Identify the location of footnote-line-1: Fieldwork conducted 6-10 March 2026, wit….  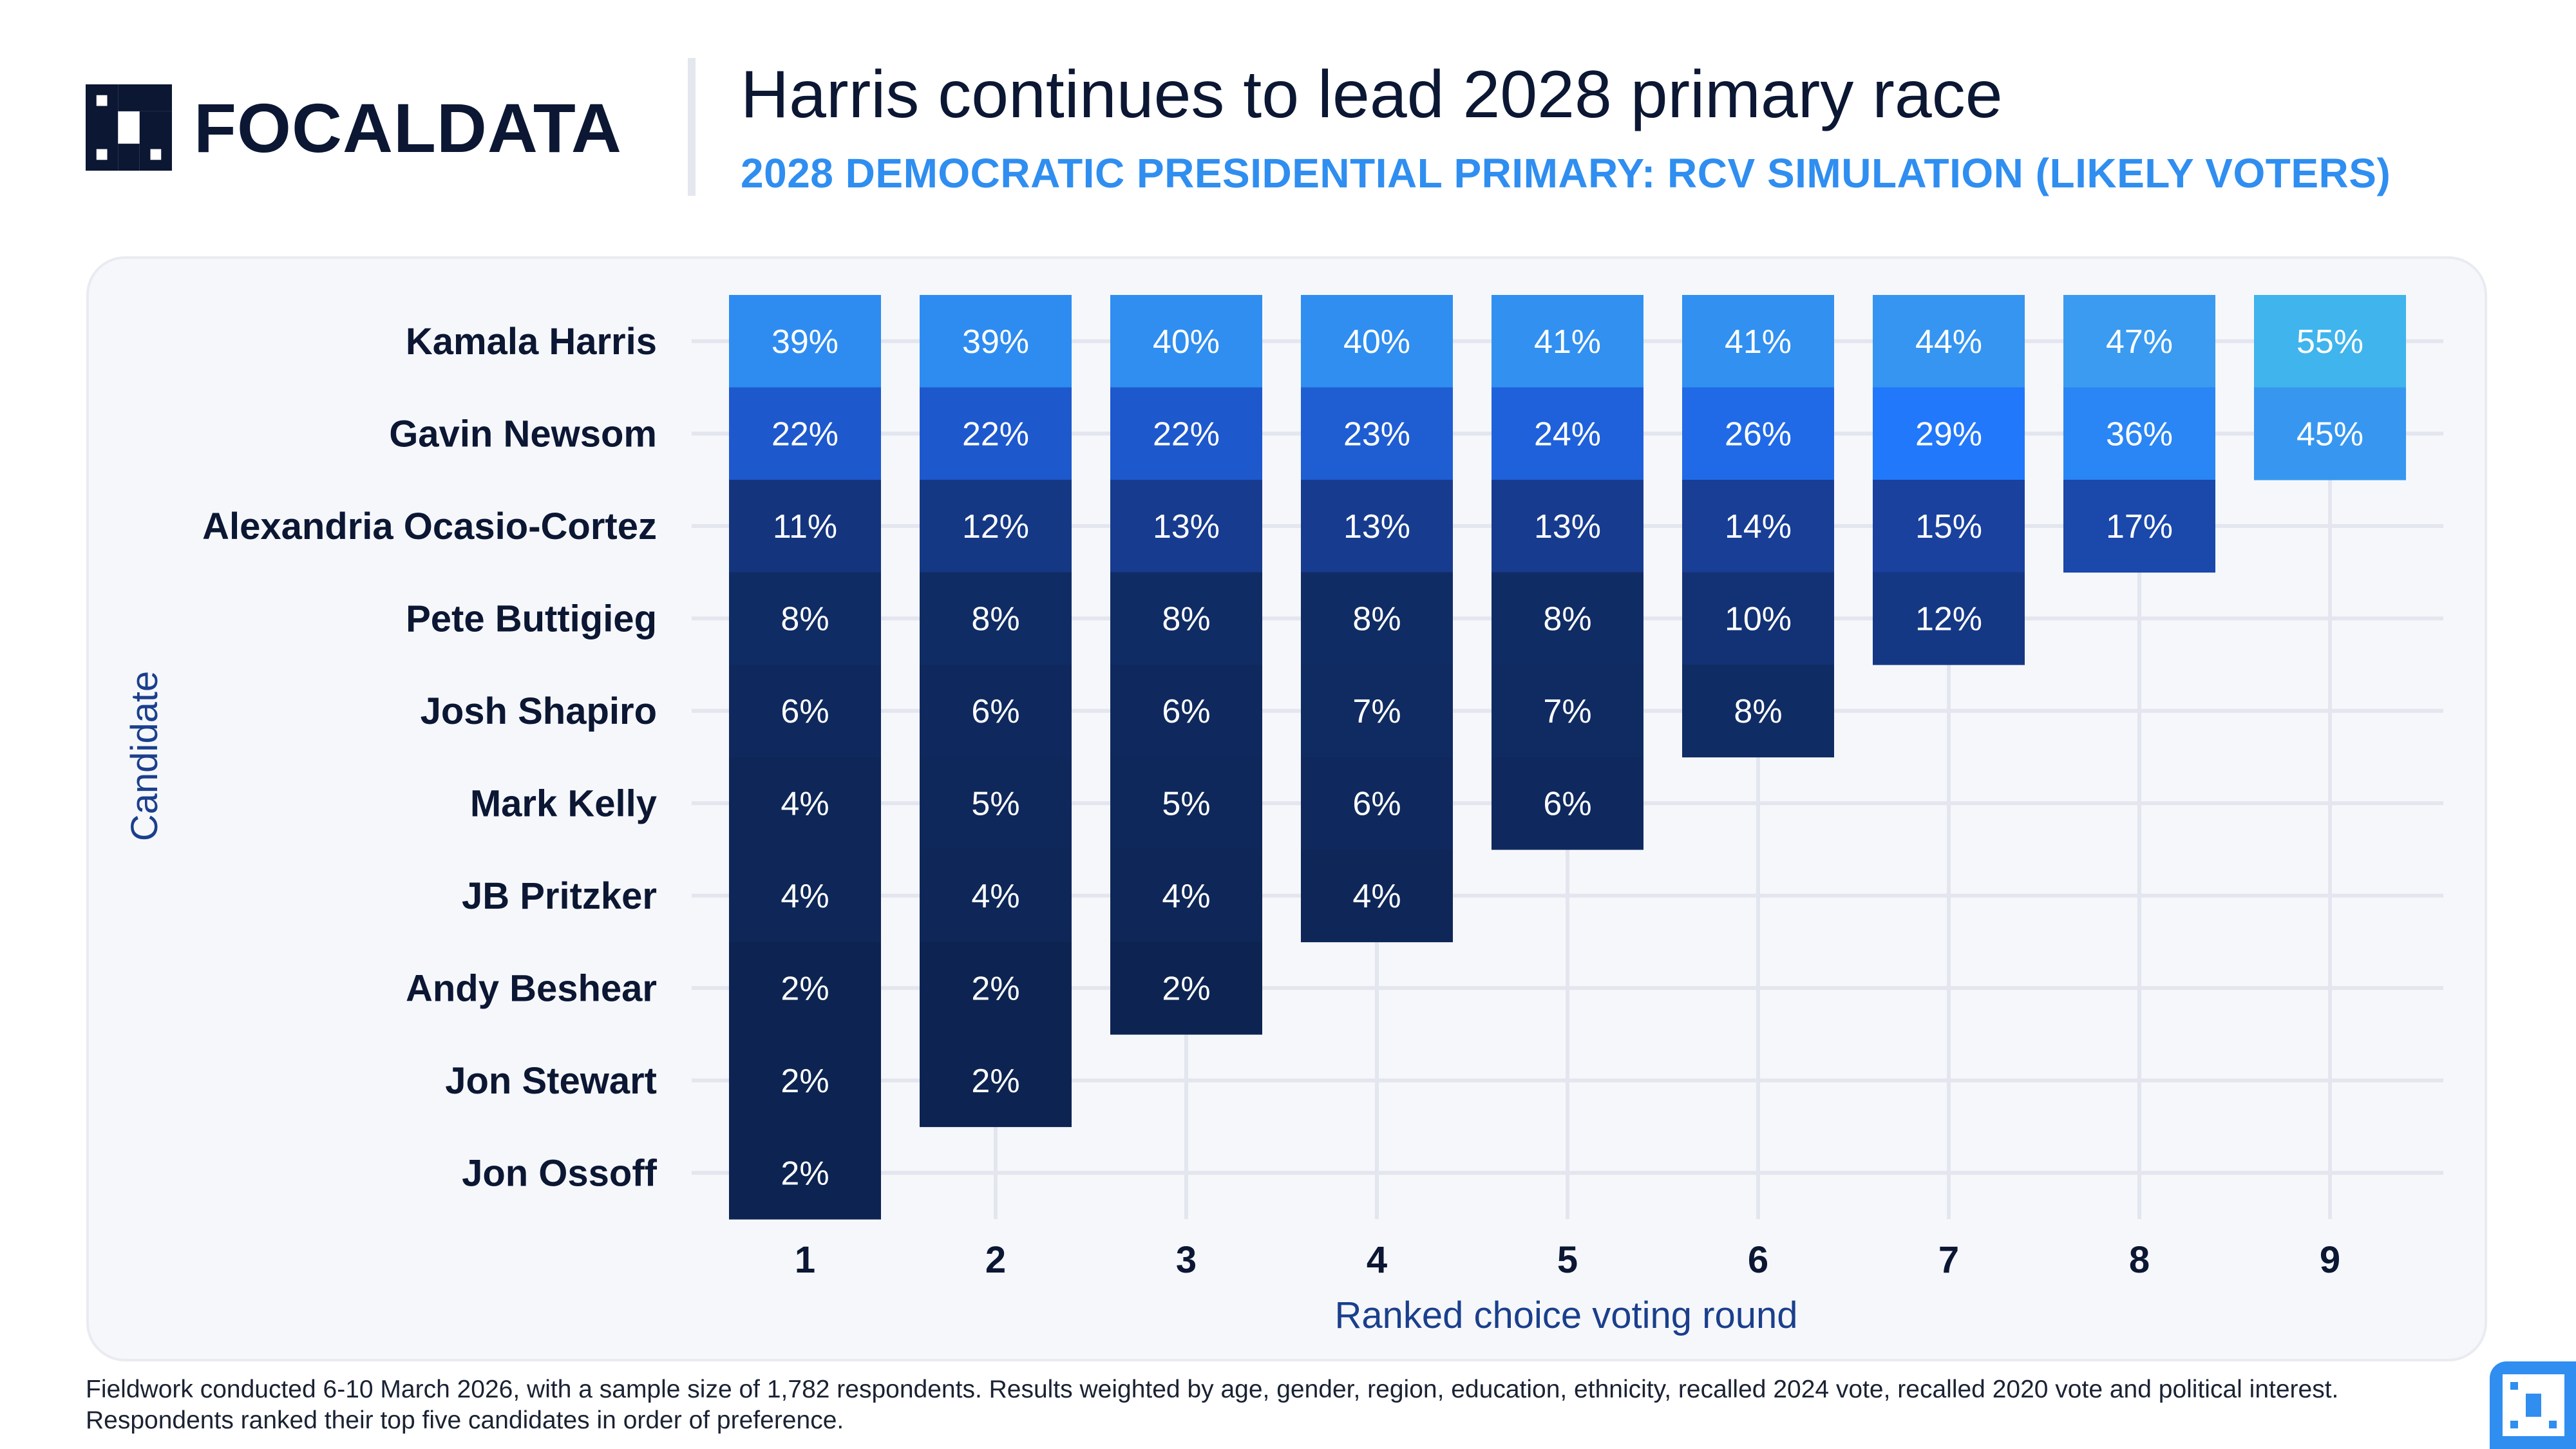
(1212, 1389).